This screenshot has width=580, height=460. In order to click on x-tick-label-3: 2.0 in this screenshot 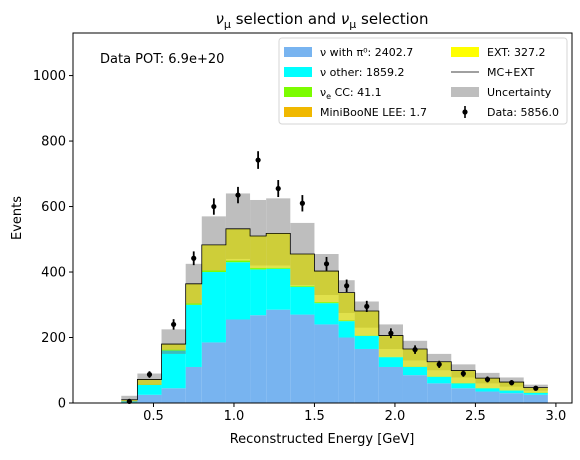, I will do `click(395, 416)`.